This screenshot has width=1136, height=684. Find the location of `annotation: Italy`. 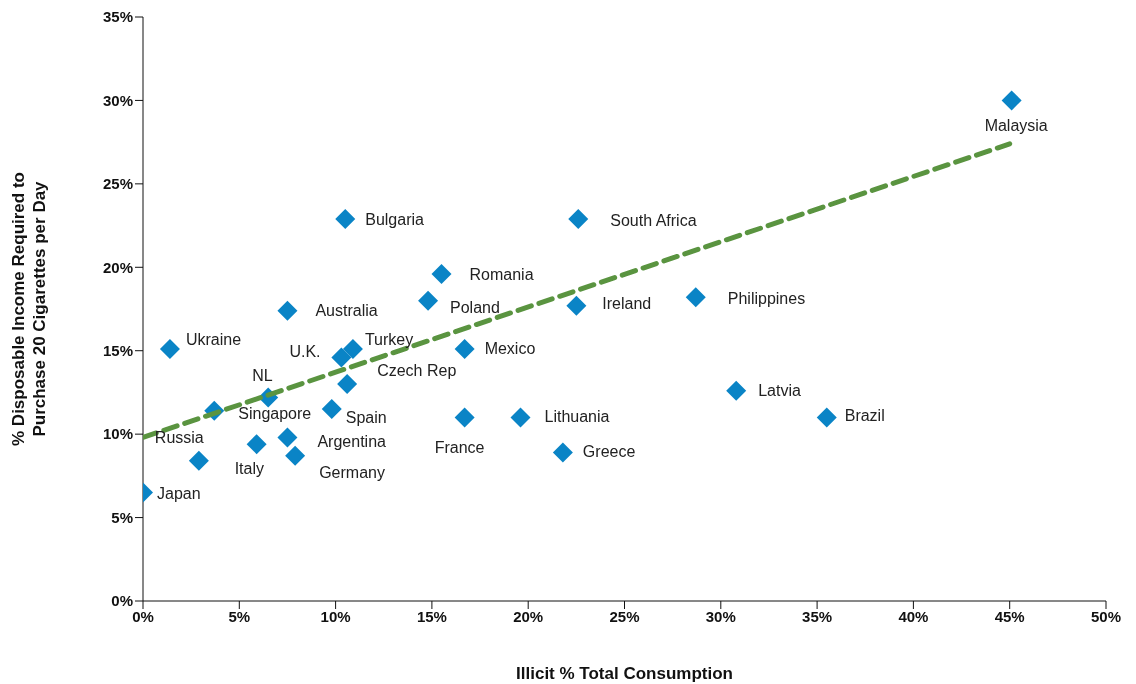

annotation: Italy is located at coordinates (249, 469).